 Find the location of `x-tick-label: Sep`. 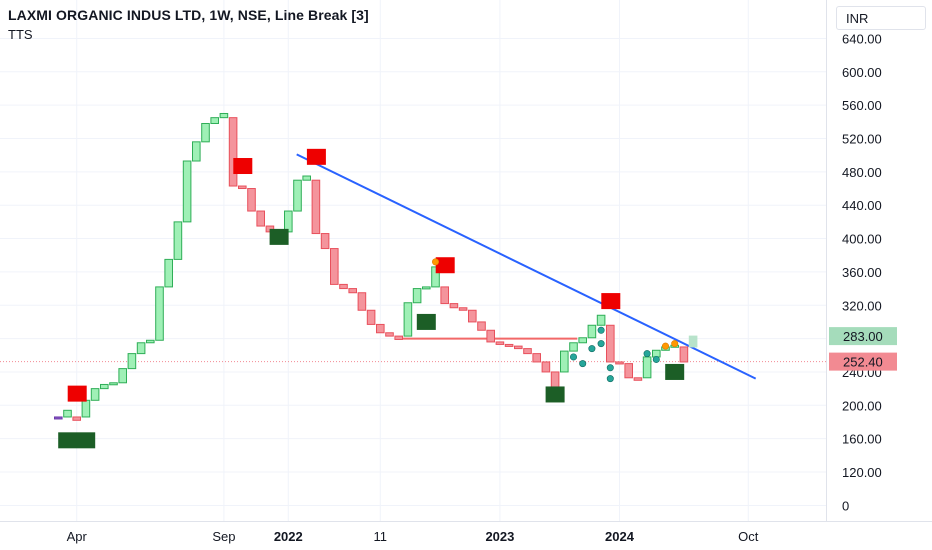

x-tick-label: Sep is located at coordinates (223, 536).